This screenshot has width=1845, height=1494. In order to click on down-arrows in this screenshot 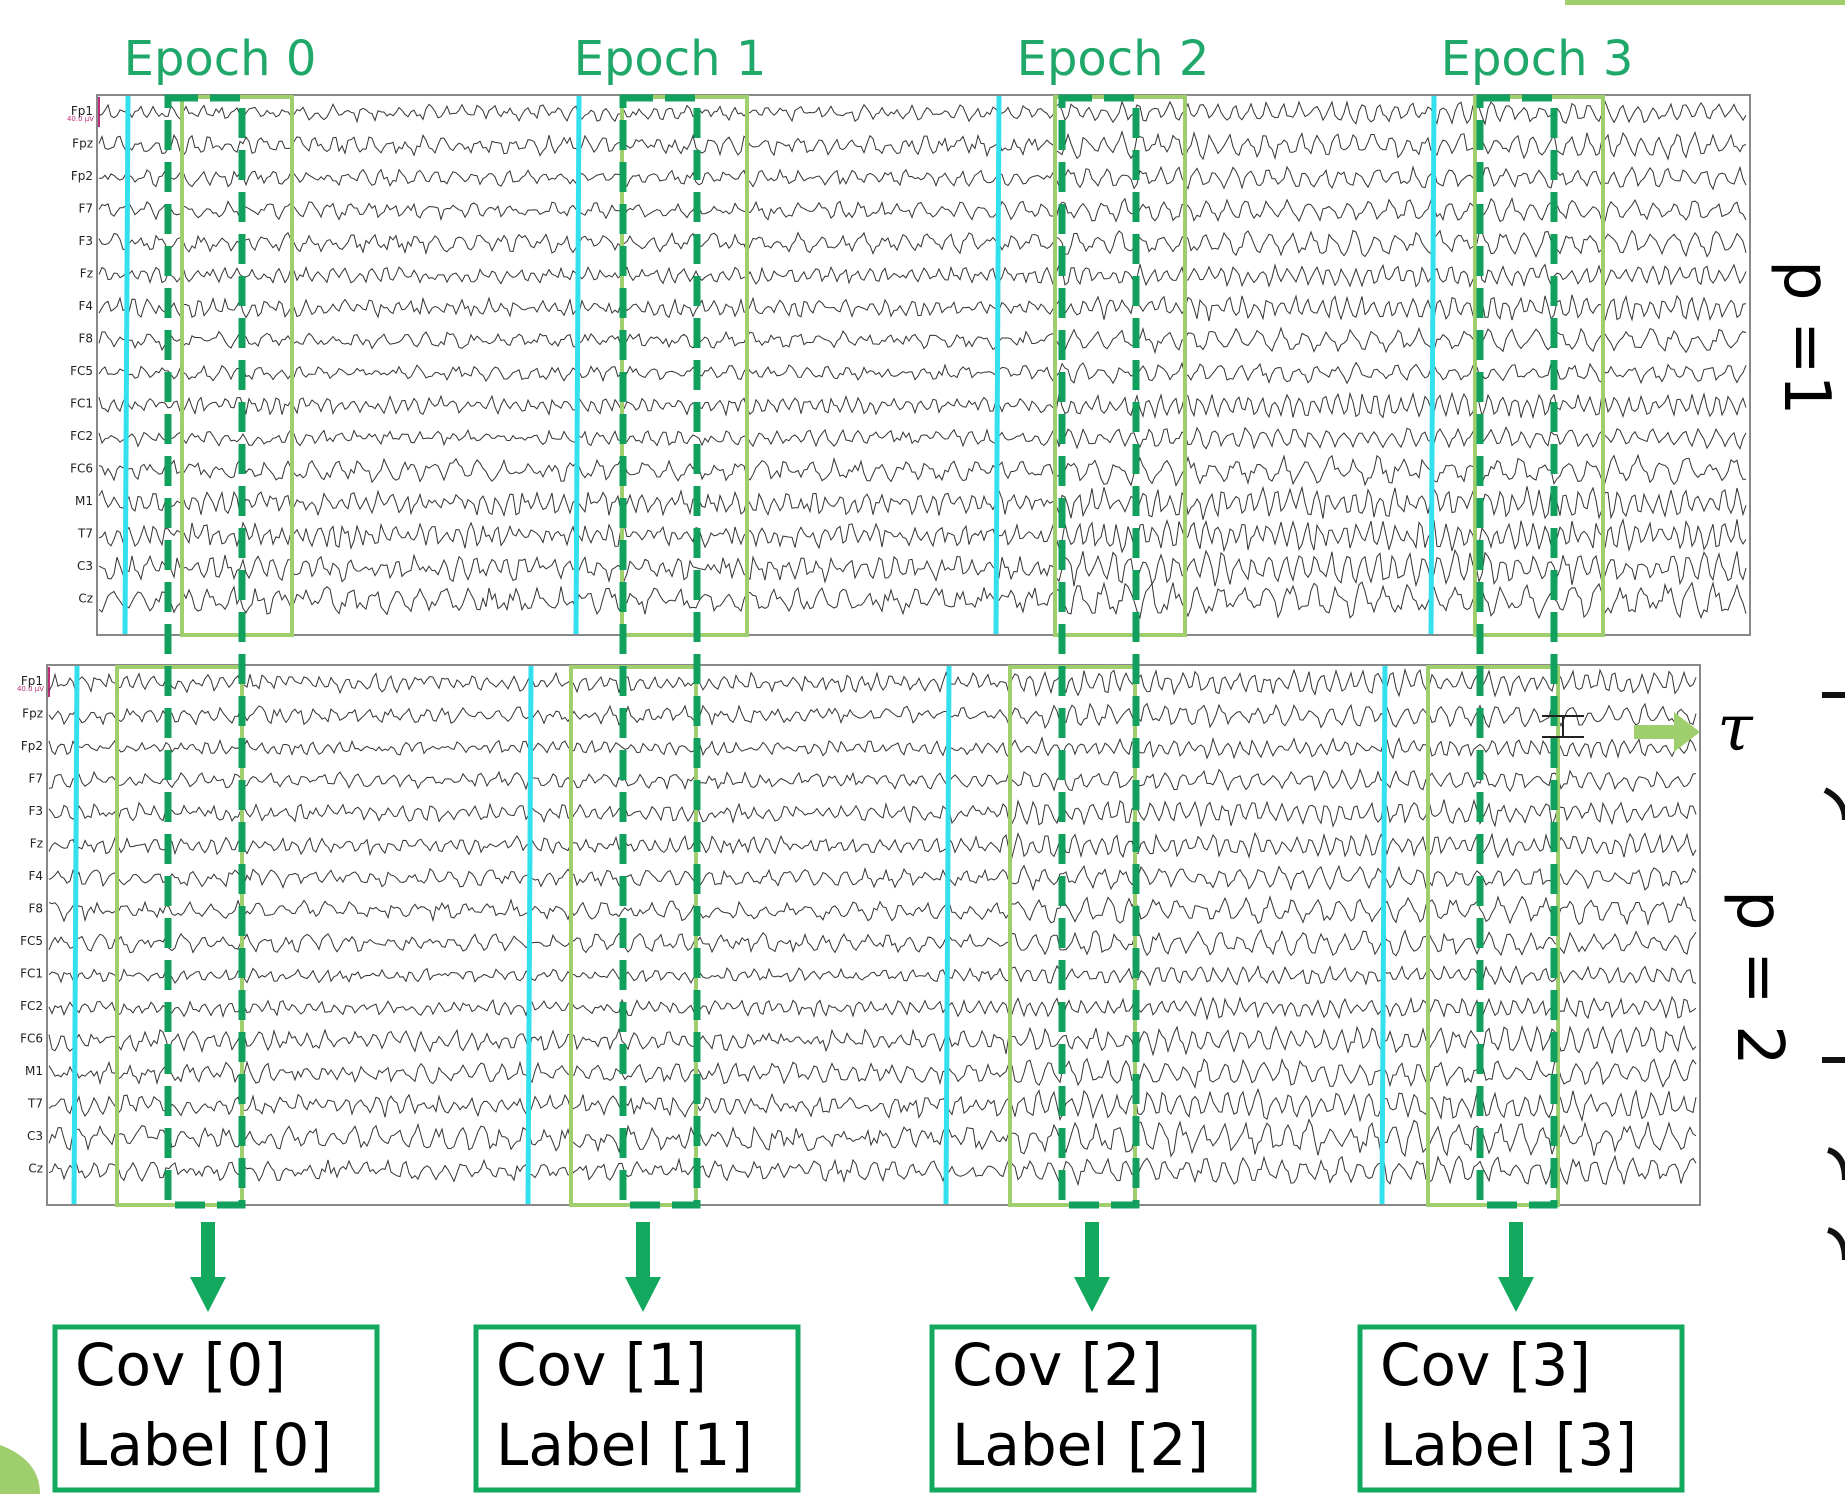, I will do `click(862, 1267)`.